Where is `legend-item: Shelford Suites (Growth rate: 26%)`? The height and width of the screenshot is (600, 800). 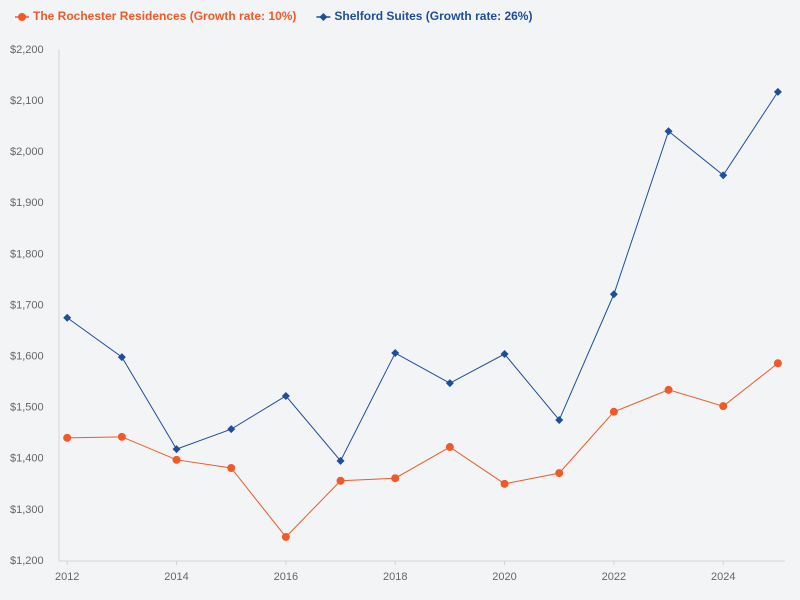 legend-item: Shelford Suites (Growth rate: 26%) is located at coordinates (424, 16).